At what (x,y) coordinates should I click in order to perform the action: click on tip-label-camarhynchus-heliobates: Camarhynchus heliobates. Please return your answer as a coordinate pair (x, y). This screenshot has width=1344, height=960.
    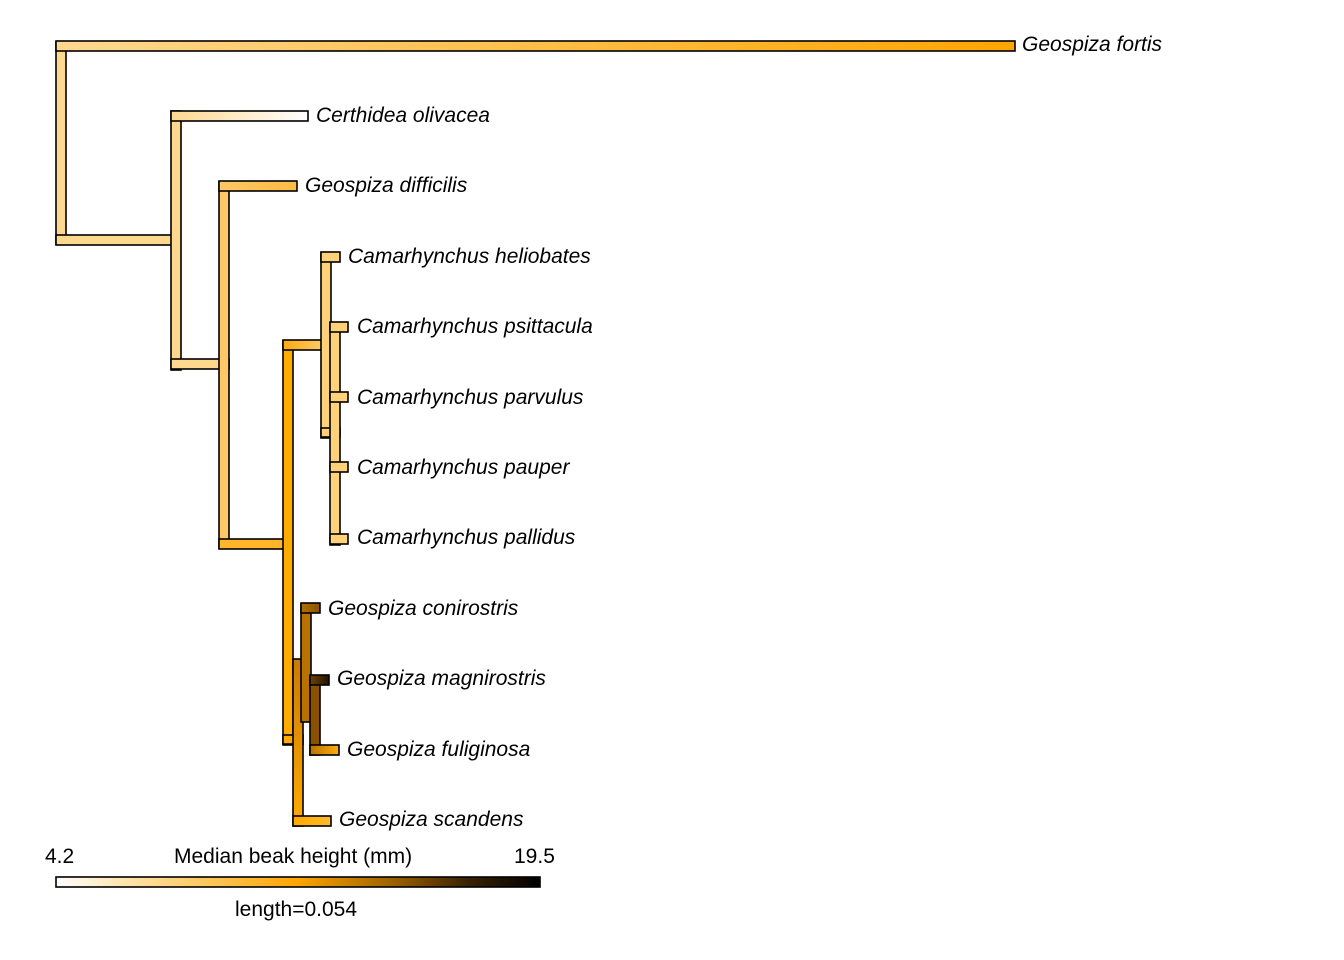
    Looking at the image, I should click on (469, 256).